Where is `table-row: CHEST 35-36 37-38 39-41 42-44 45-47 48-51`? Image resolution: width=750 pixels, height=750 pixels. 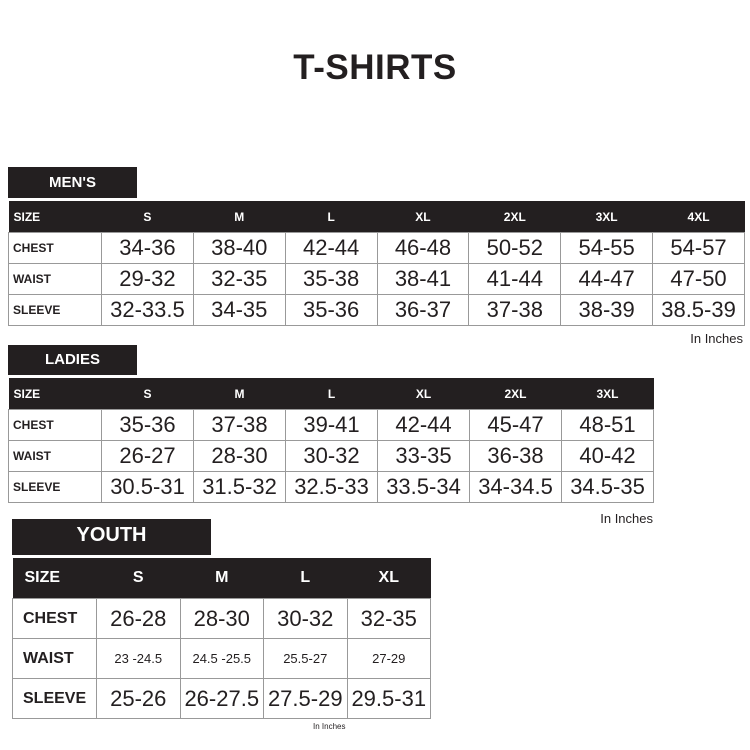 table-row: CHEST 35-36 37-38 39-41 42-44 45-47 48-51 is located at coordinates (331, 425).